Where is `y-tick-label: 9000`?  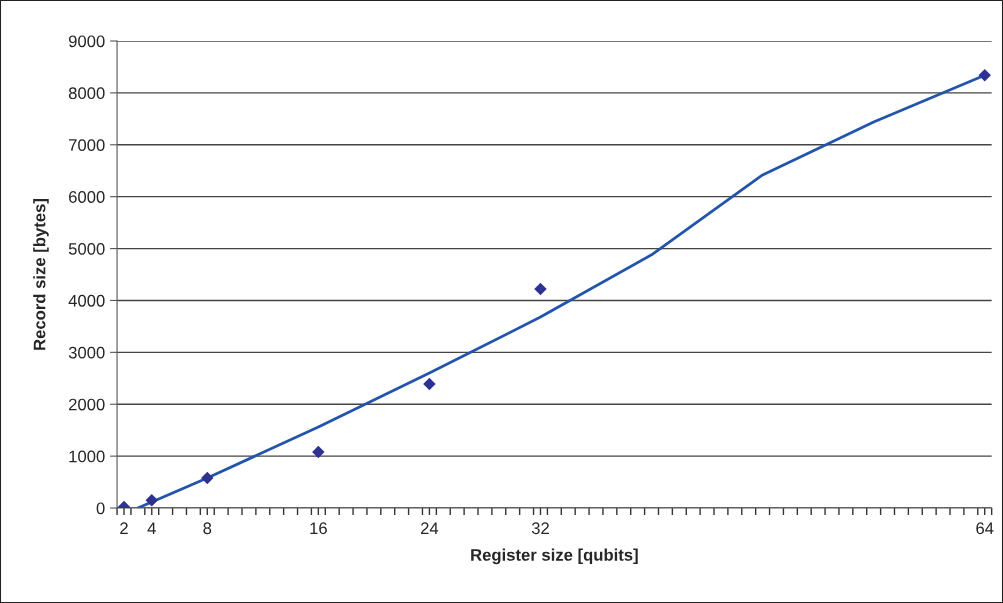
y-tick-label: 9000 is located at coordinates (86, 41).